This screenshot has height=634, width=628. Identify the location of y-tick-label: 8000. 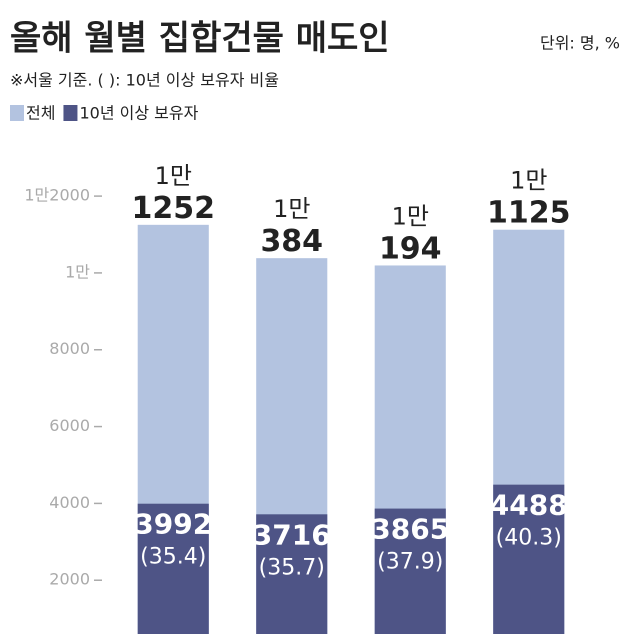
(69, 348).